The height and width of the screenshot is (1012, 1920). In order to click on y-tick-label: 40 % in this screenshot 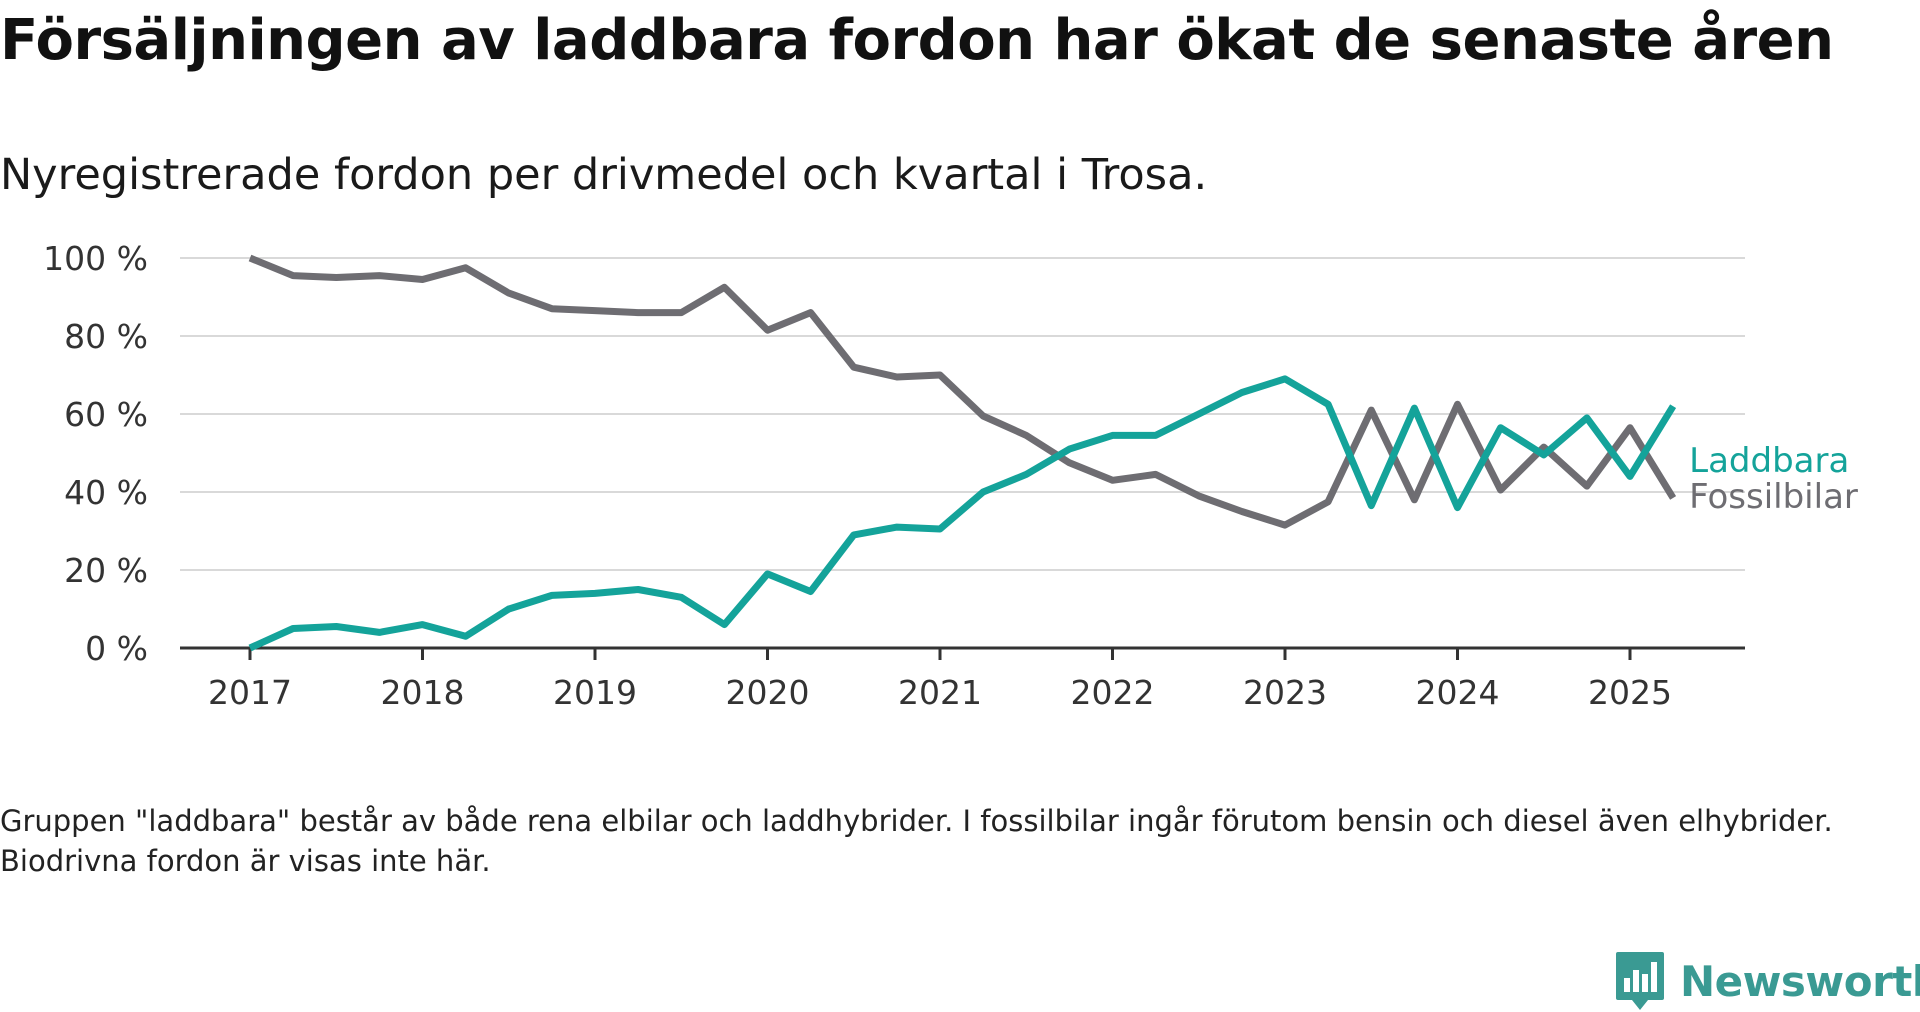, I will do `click(106, 492)`.